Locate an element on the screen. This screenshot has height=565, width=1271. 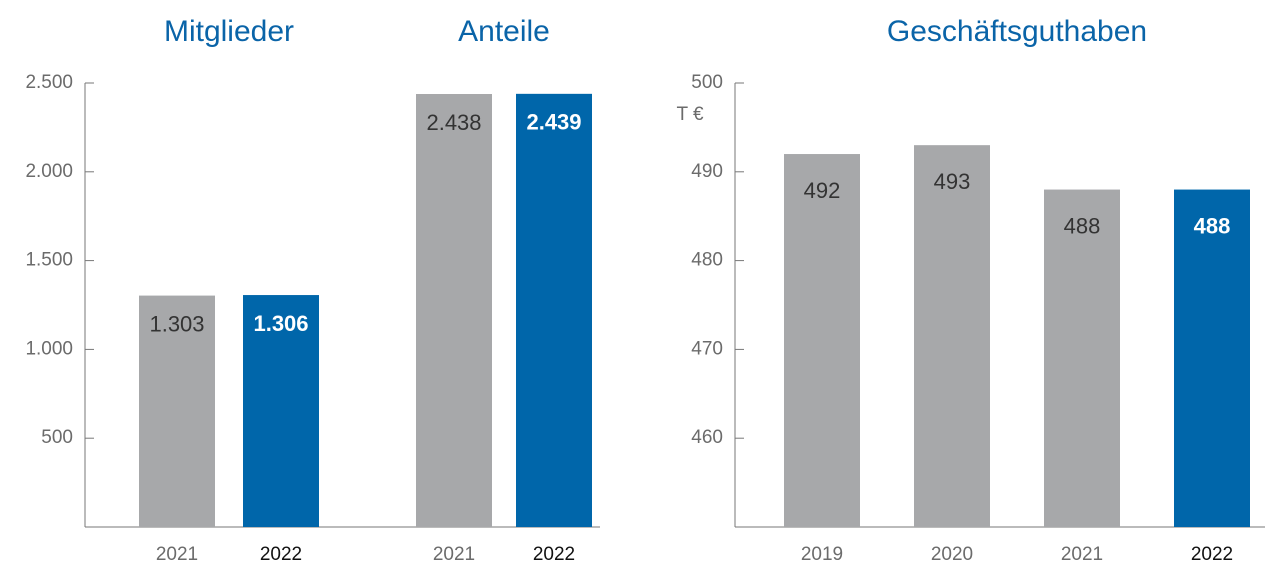
value-label: 2.438 is located at coordinates (453, 122).